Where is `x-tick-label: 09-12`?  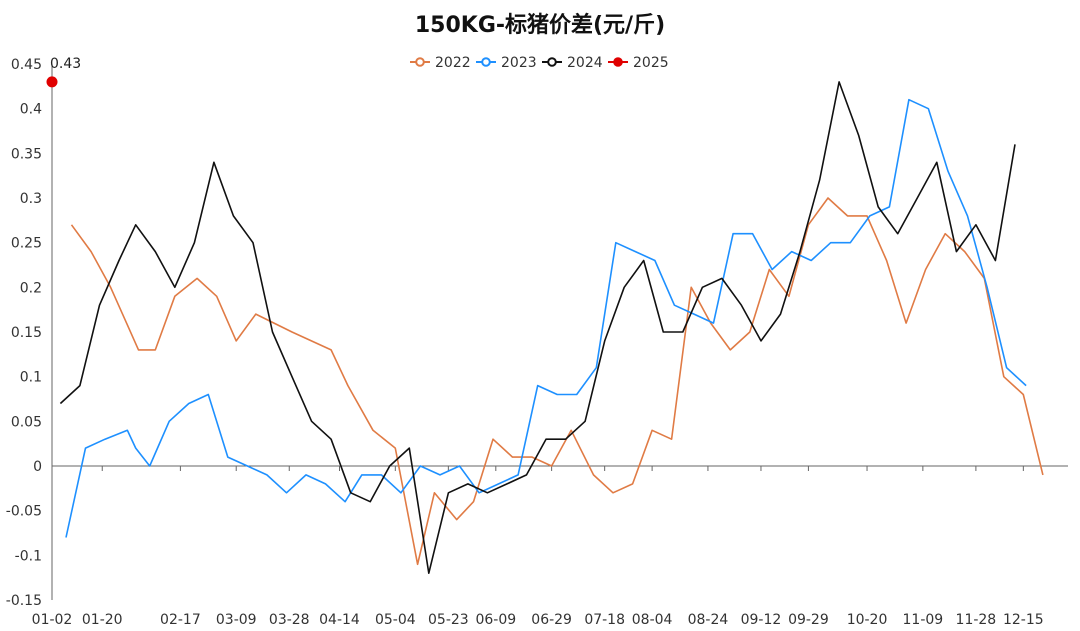
x-tick-label: 09-12 is located at coordinates (761, 620).